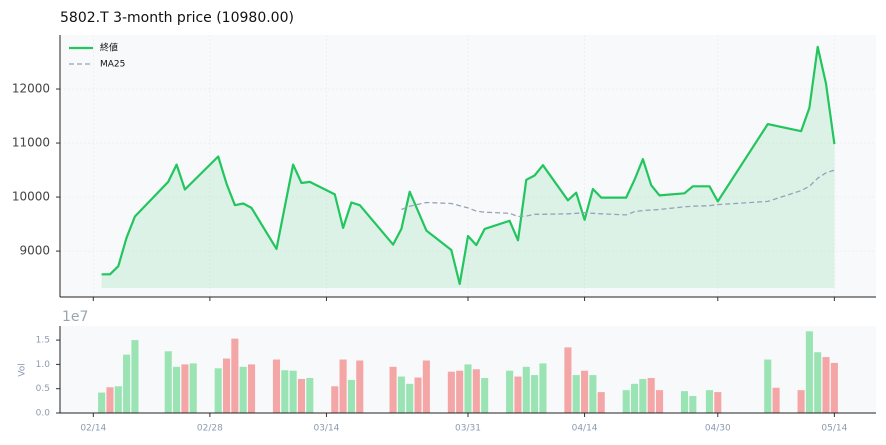 The image size is (886, 445). I want to click on y-tick-label: 0.5, so click(43, 389).